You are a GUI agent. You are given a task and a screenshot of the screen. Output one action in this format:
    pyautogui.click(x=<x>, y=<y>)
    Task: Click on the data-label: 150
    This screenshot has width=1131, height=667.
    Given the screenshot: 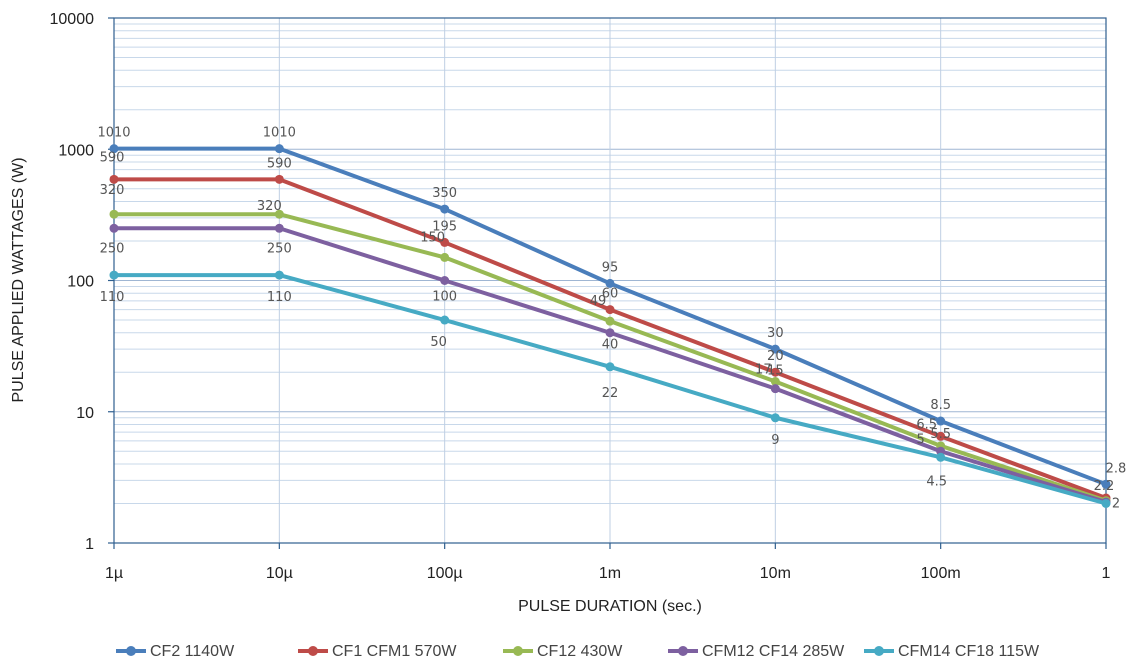 What is the action you would take?
    pyautogui.click(x=432, y=237)
    